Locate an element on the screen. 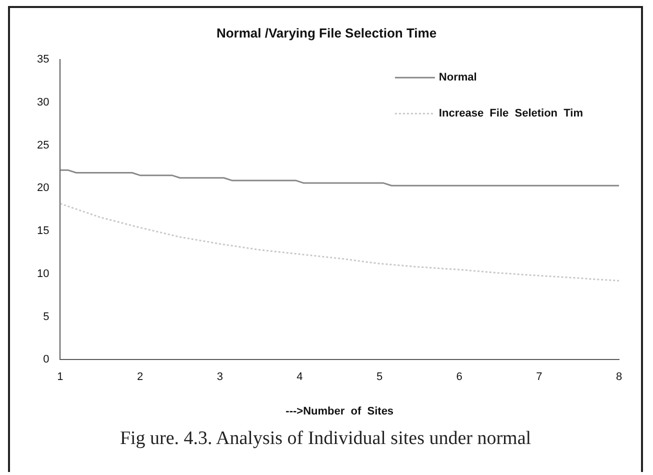  x-tick-label: 3 is located at coordinates (219, 377).